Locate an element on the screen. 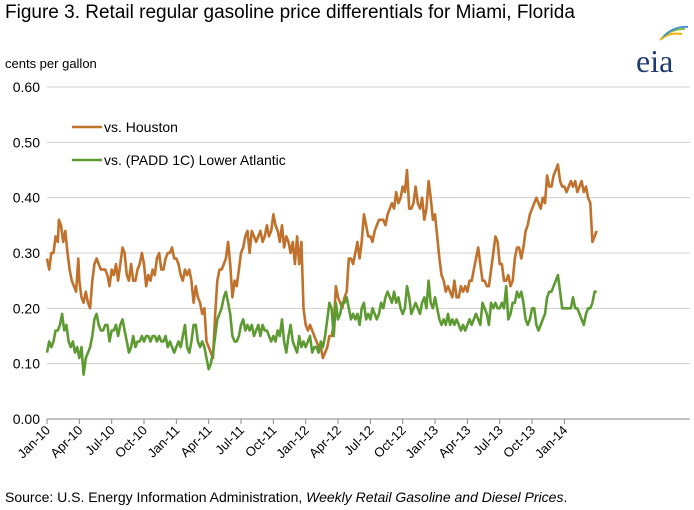 Image resolution: width=694 pixels, height=510 pixels. source-suffix: . is located at coordinates (565, 497).